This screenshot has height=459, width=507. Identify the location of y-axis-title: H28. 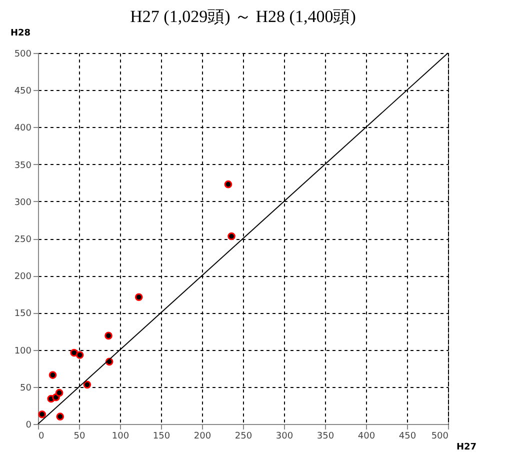
(20, 33).